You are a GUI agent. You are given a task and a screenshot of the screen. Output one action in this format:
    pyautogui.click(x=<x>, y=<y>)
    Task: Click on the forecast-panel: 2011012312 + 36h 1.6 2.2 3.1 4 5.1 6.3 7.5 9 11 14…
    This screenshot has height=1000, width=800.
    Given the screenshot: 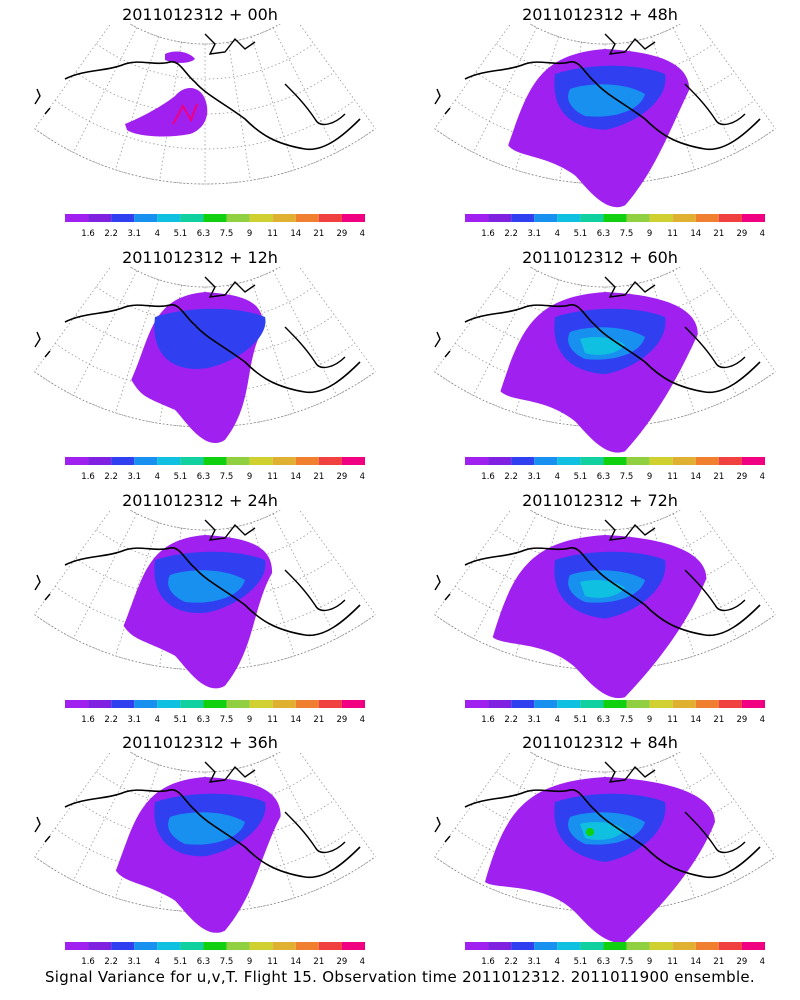 What is the action you would take?
    pyautogui.click(x=200, y=848)
    